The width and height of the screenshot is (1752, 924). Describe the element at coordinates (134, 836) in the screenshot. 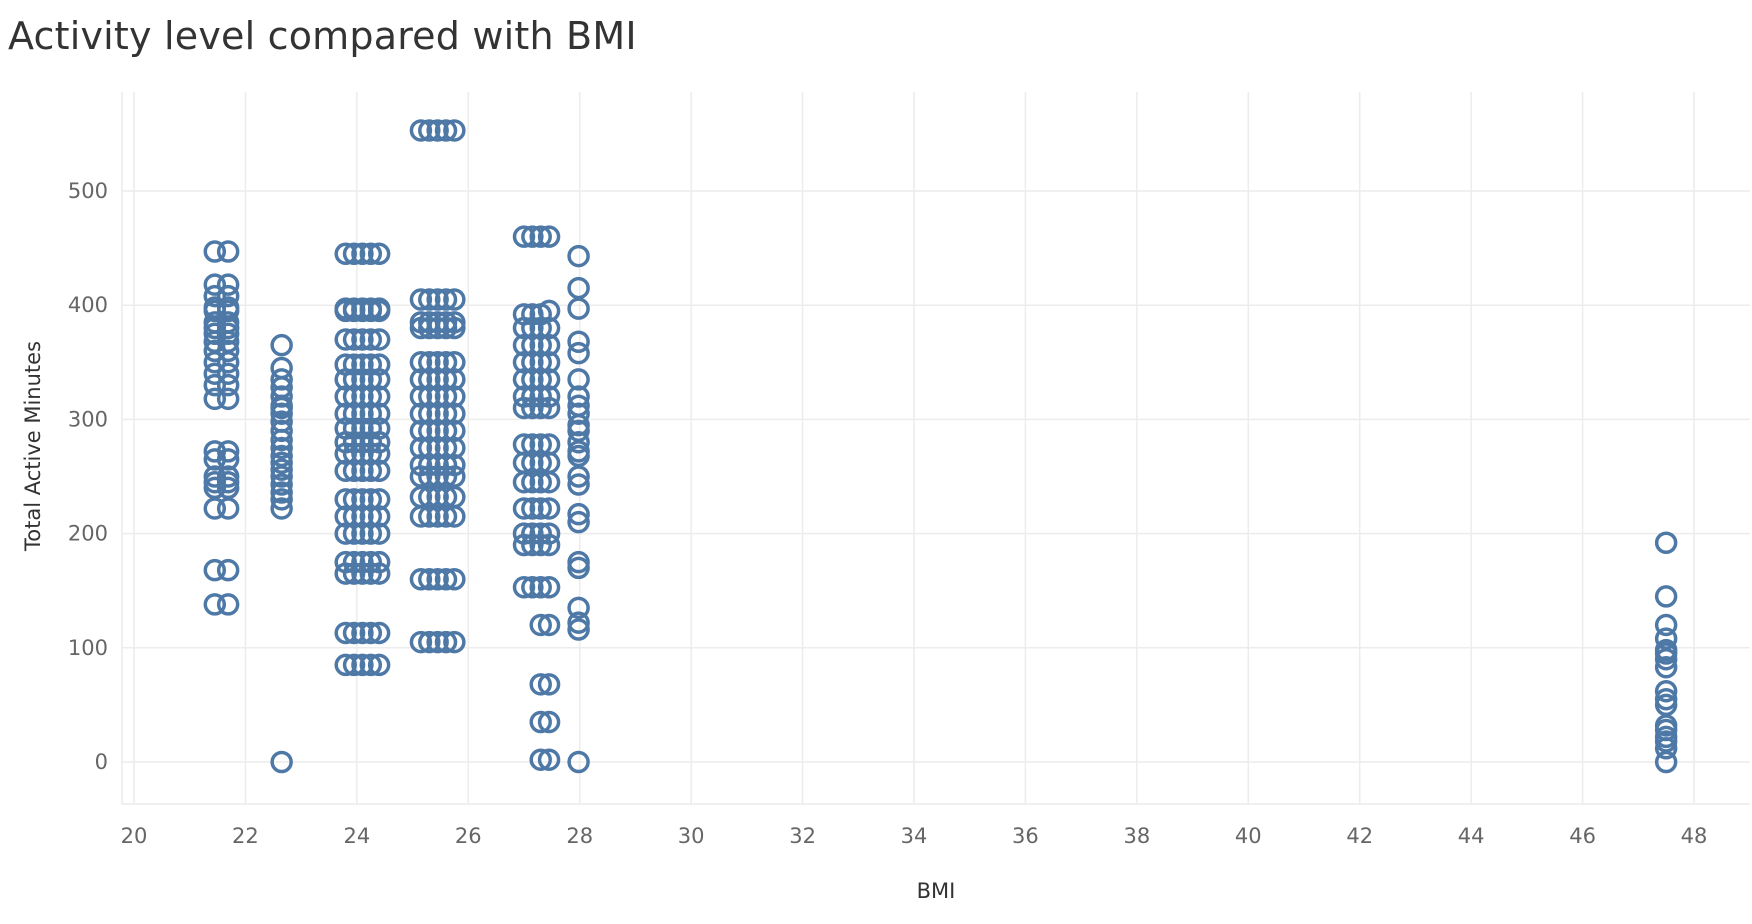

I see `x-tick-label: 20` at that location.